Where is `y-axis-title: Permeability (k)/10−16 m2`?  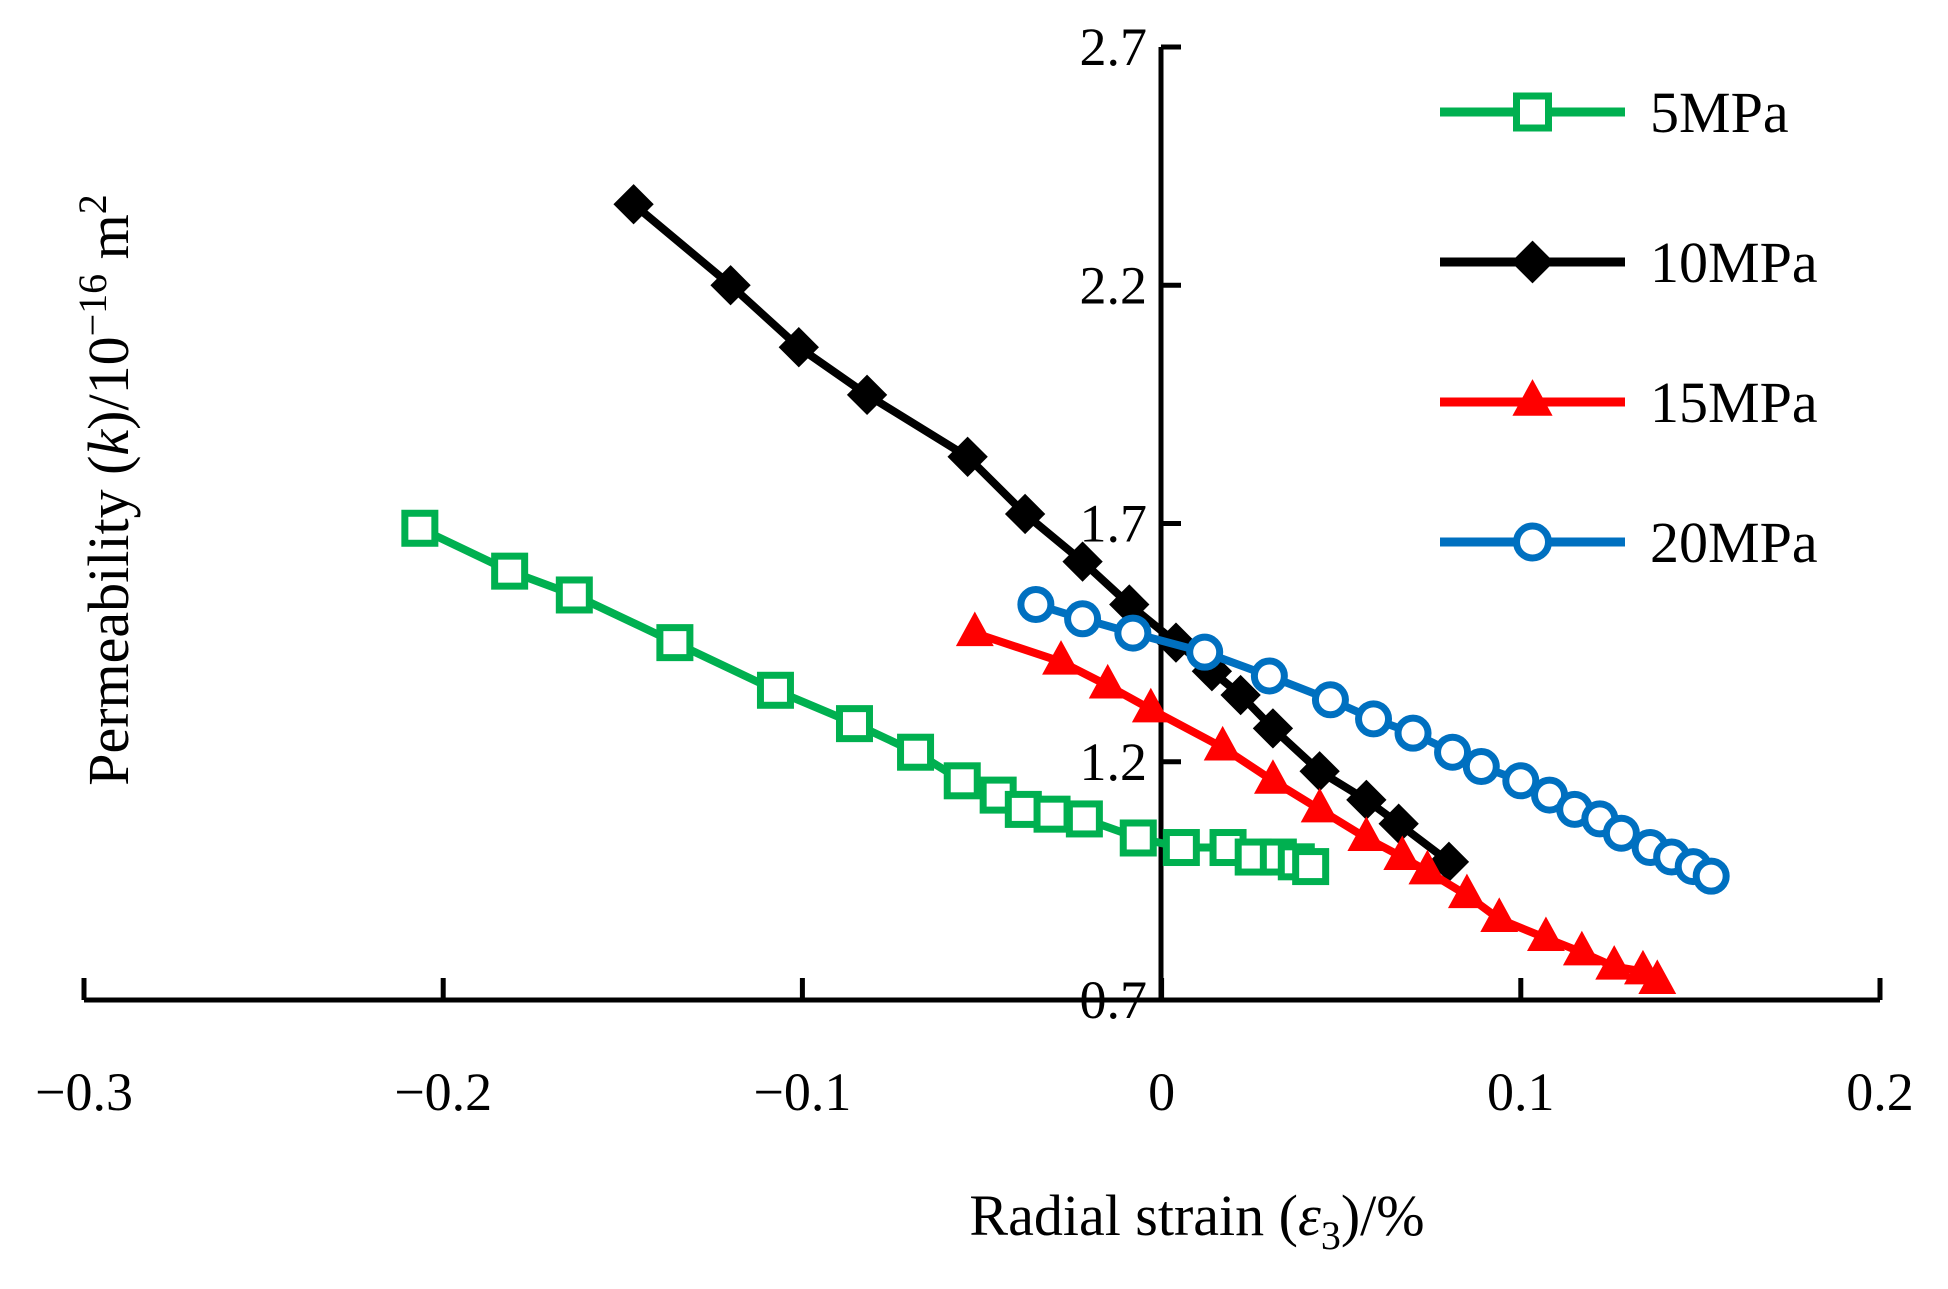 y-axis-title: Permeability (k)/10−16 m2 is located at coordinates (105, 490).